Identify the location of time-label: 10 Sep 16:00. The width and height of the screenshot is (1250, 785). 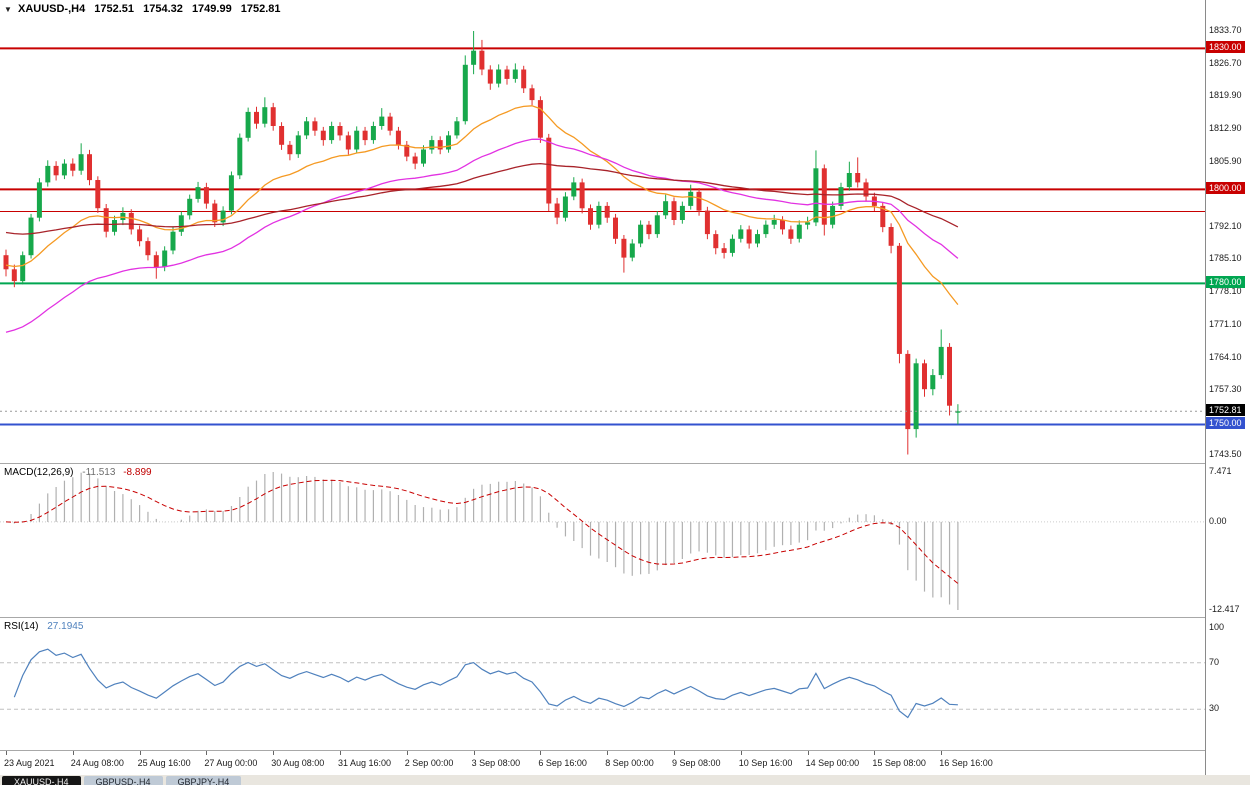
(765, 763).